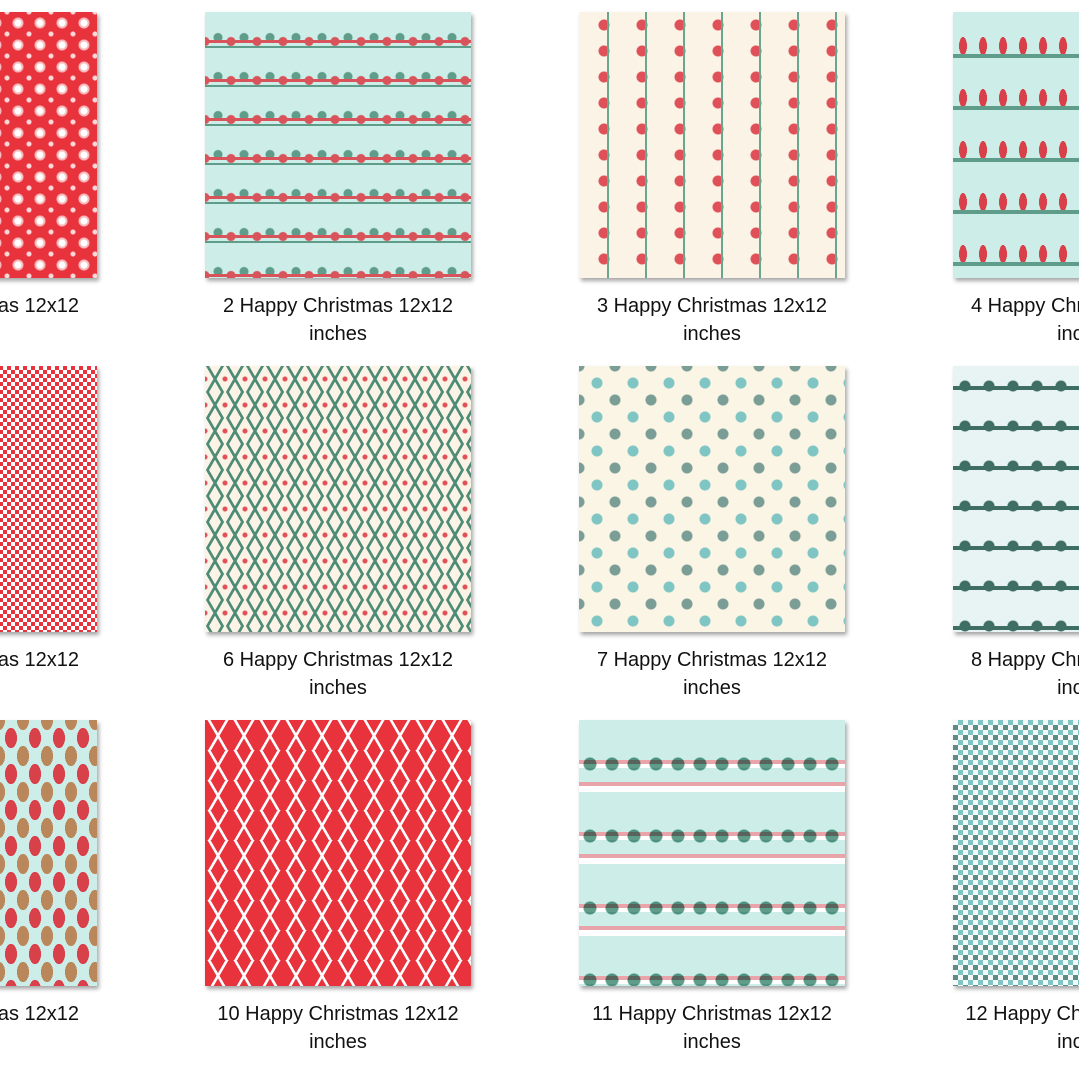 The image size is (1079, 1079). I want to click on file-item: 12 Happy Christmas 12x12 inches, so click(1007, 890).